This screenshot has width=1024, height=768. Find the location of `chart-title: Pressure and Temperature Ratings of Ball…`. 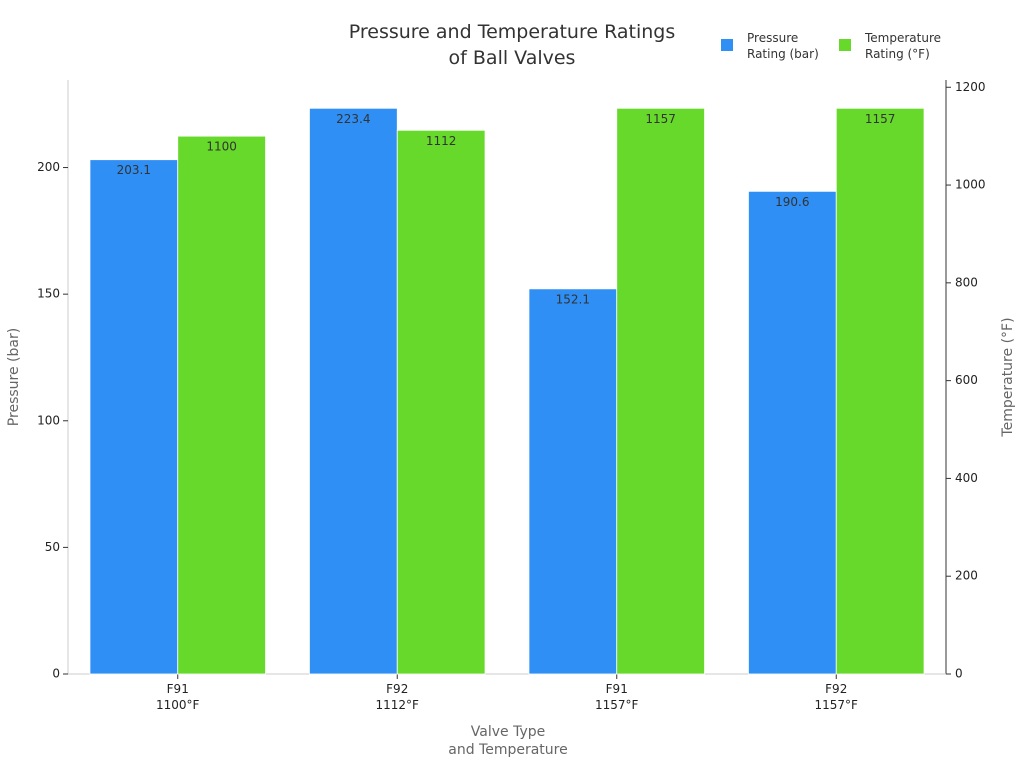

chart-title: Pressure and Temperature Ratings of Ball… is located at coordinates (512, 45).